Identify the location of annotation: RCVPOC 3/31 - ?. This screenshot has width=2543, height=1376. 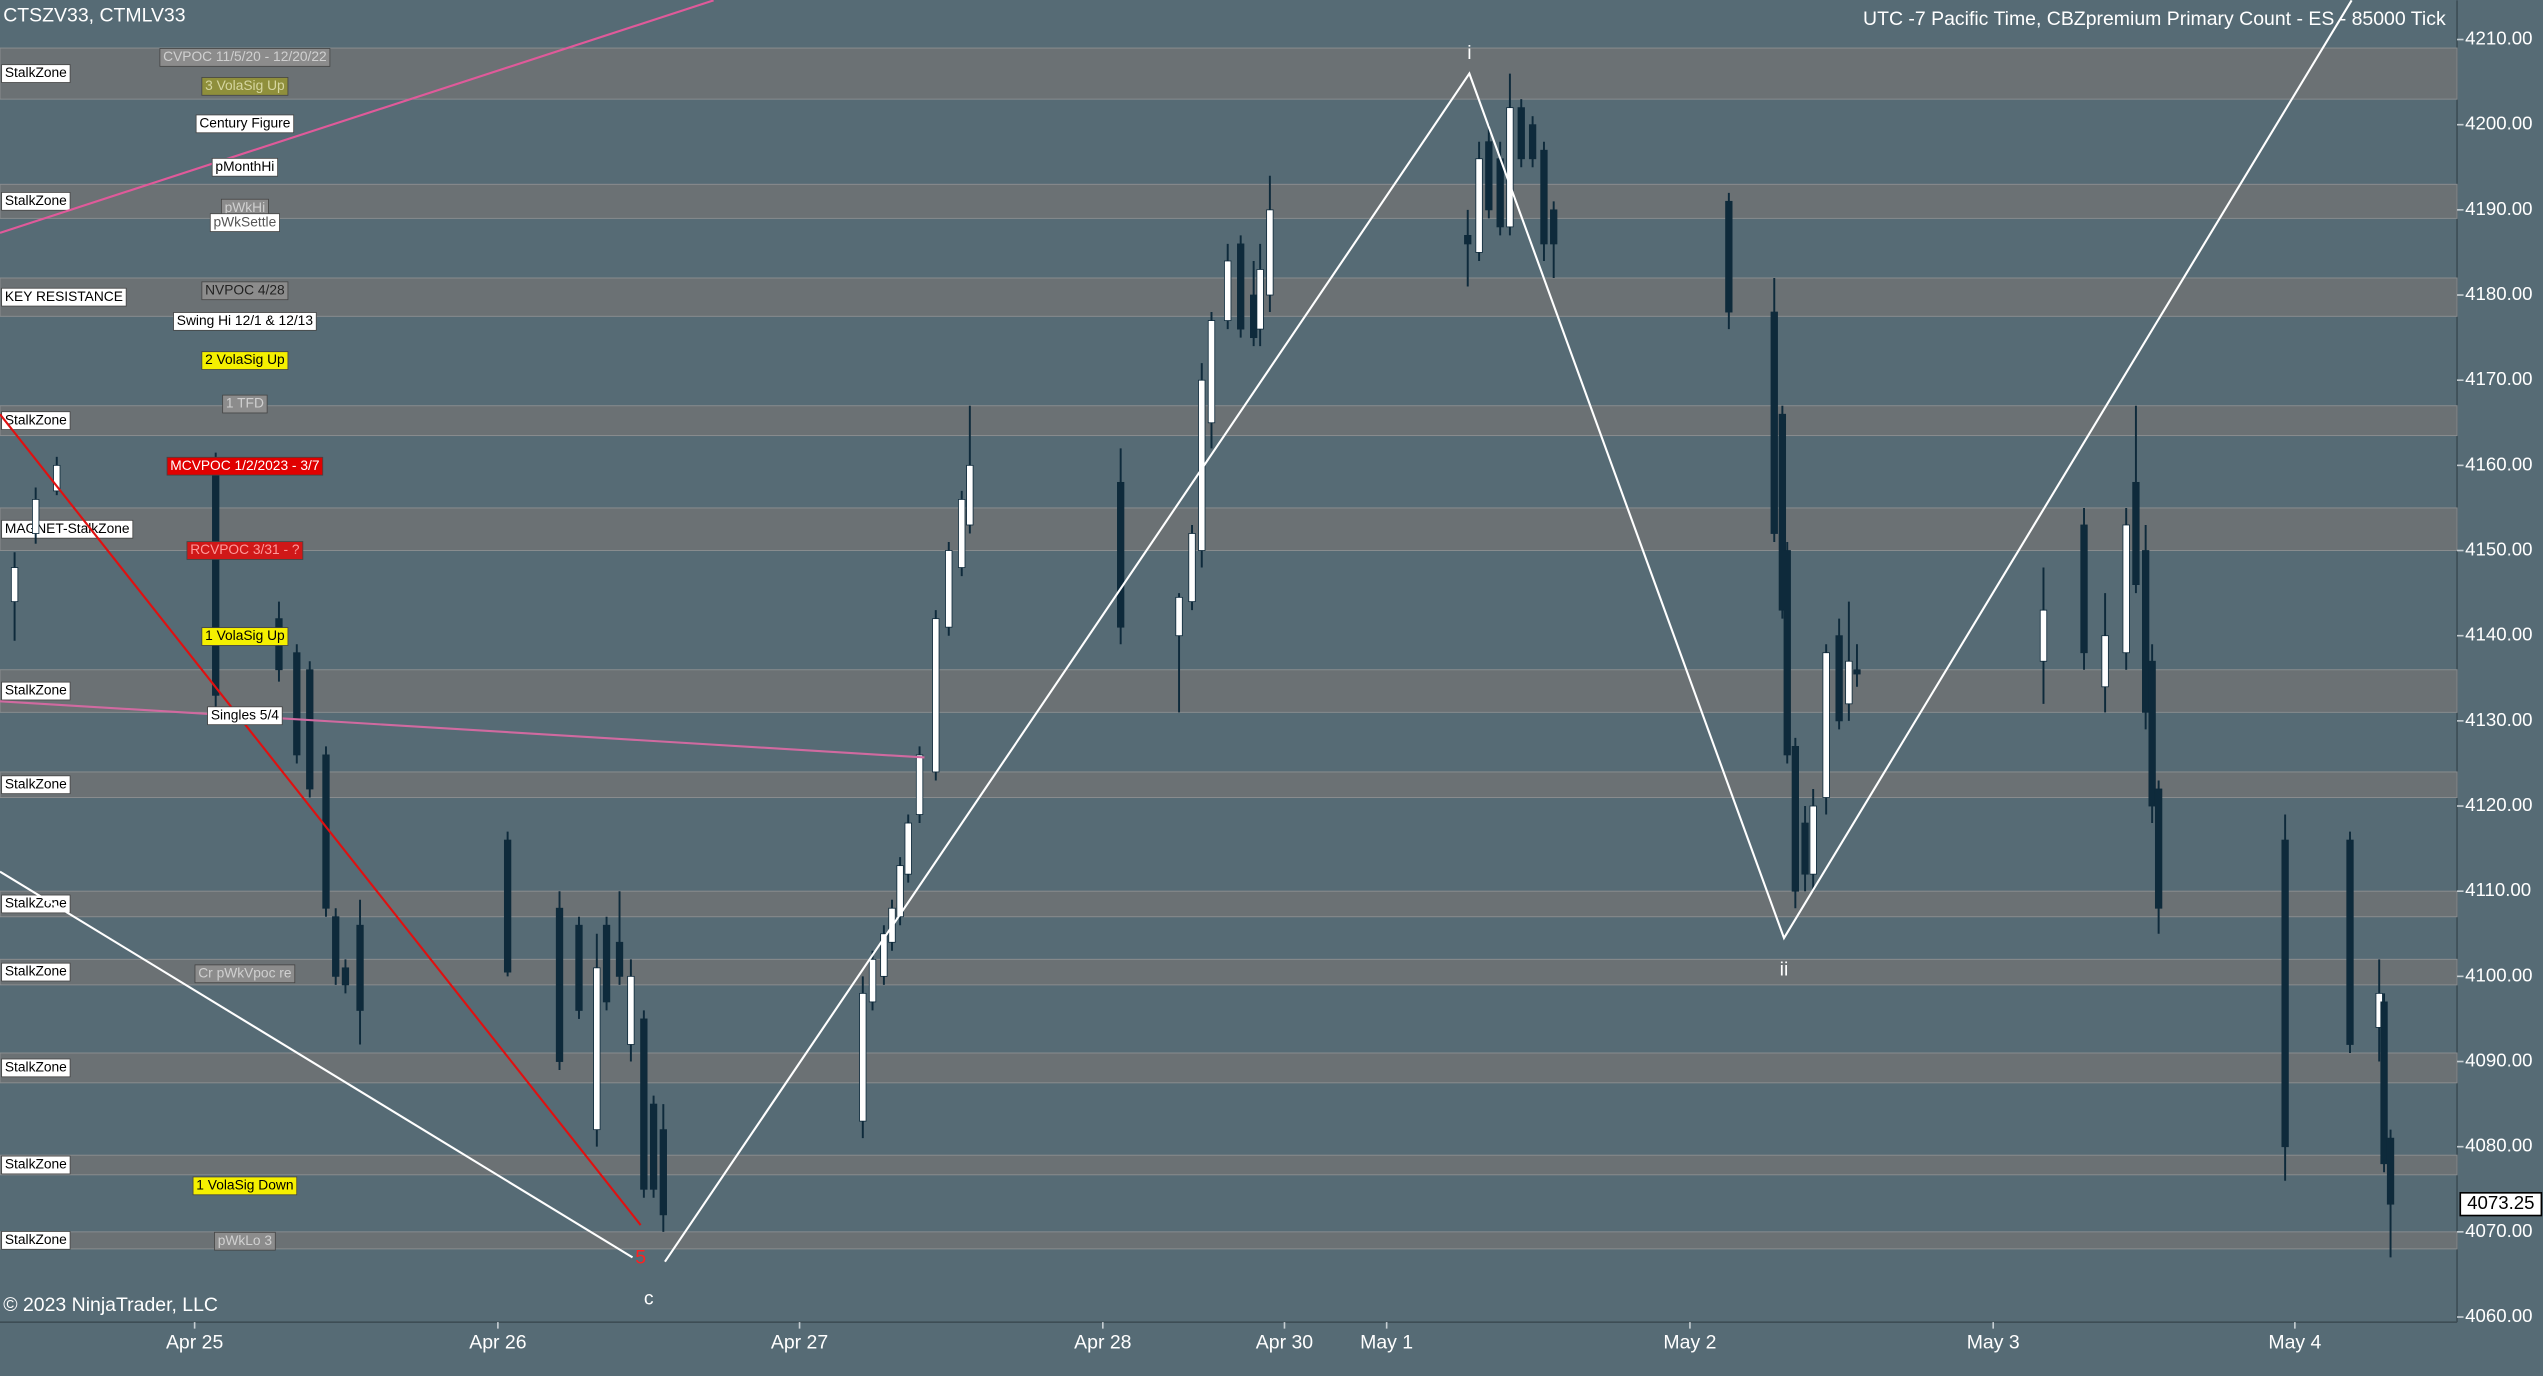
(245, 549).